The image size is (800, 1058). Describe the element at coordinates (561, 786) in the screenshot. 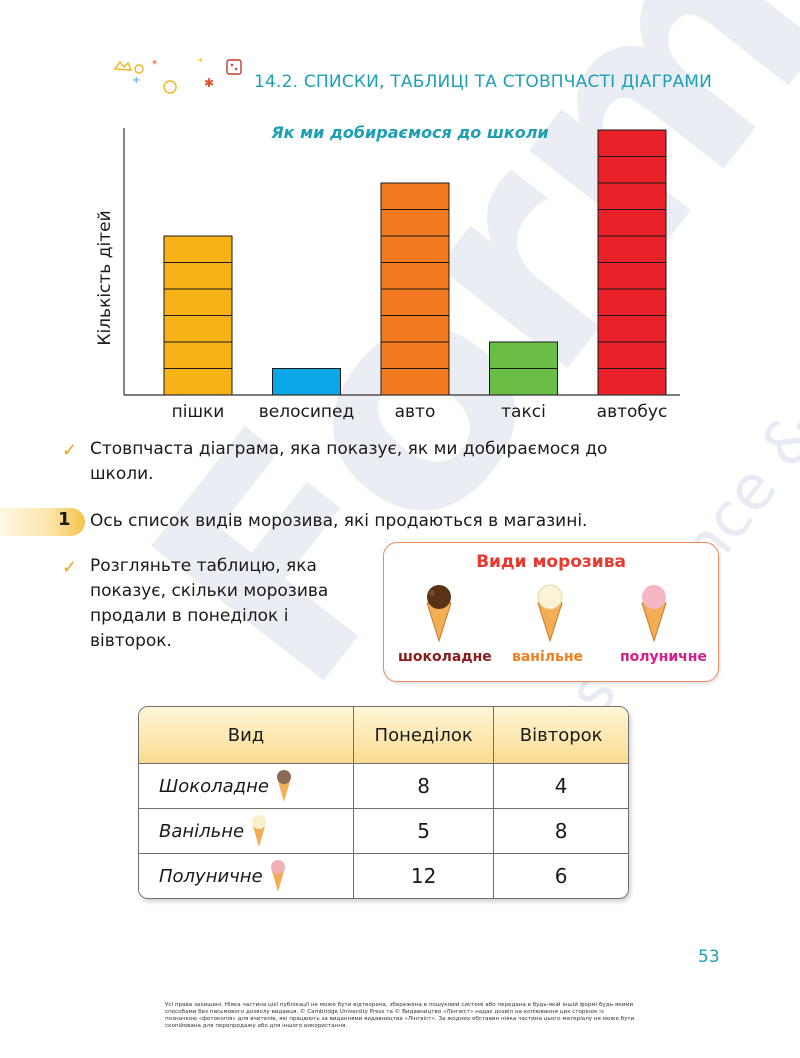

I see `tuesday-cell: 4` at that location.